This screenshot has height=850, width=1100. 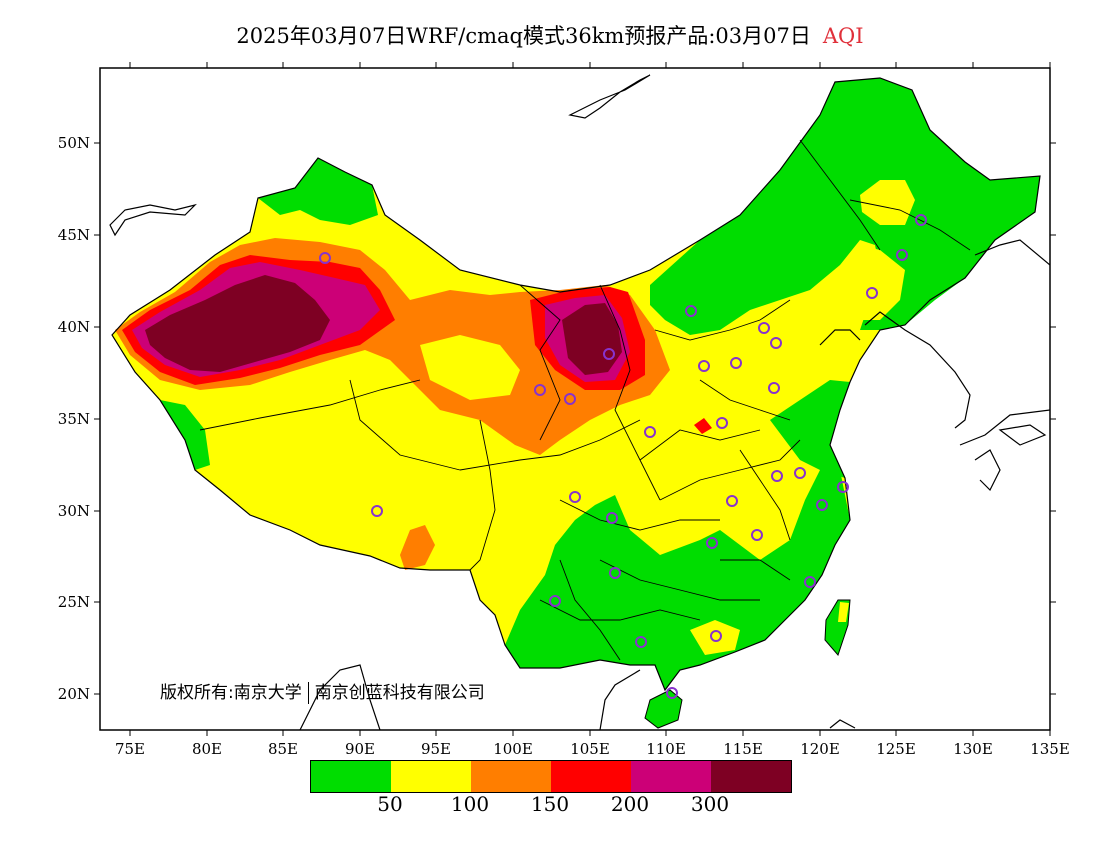 I want to click on copyright-notice: 版权所有:南京大学 南京创蓝科技有限公司, so click(x=322, y=691).